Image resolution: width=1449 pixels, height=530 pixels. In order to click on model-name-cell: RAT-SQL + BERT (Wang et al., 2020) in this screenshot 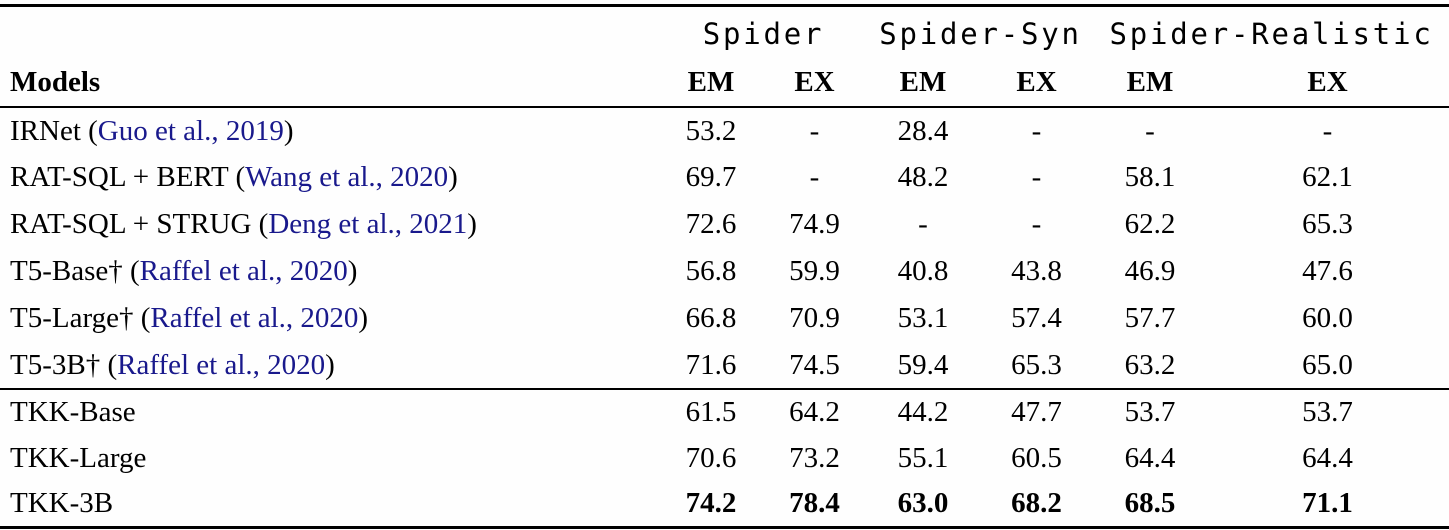, I will do `click(330, 177)`.